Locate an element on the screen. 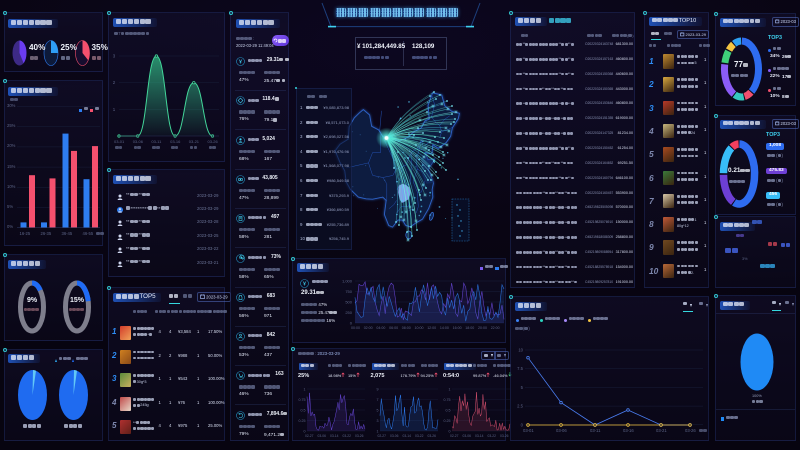 The image size is (800, 450). svg-text: 750 is located at coordinates (348, 291).